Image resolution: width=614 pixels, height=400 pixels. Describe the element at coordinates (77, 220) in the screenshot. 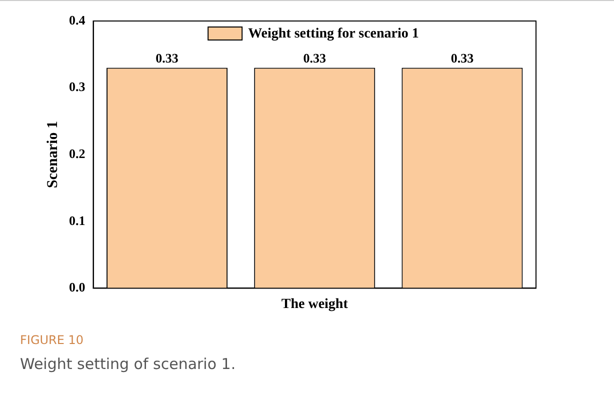

I see `y-tick-label: 0.1` at that location.